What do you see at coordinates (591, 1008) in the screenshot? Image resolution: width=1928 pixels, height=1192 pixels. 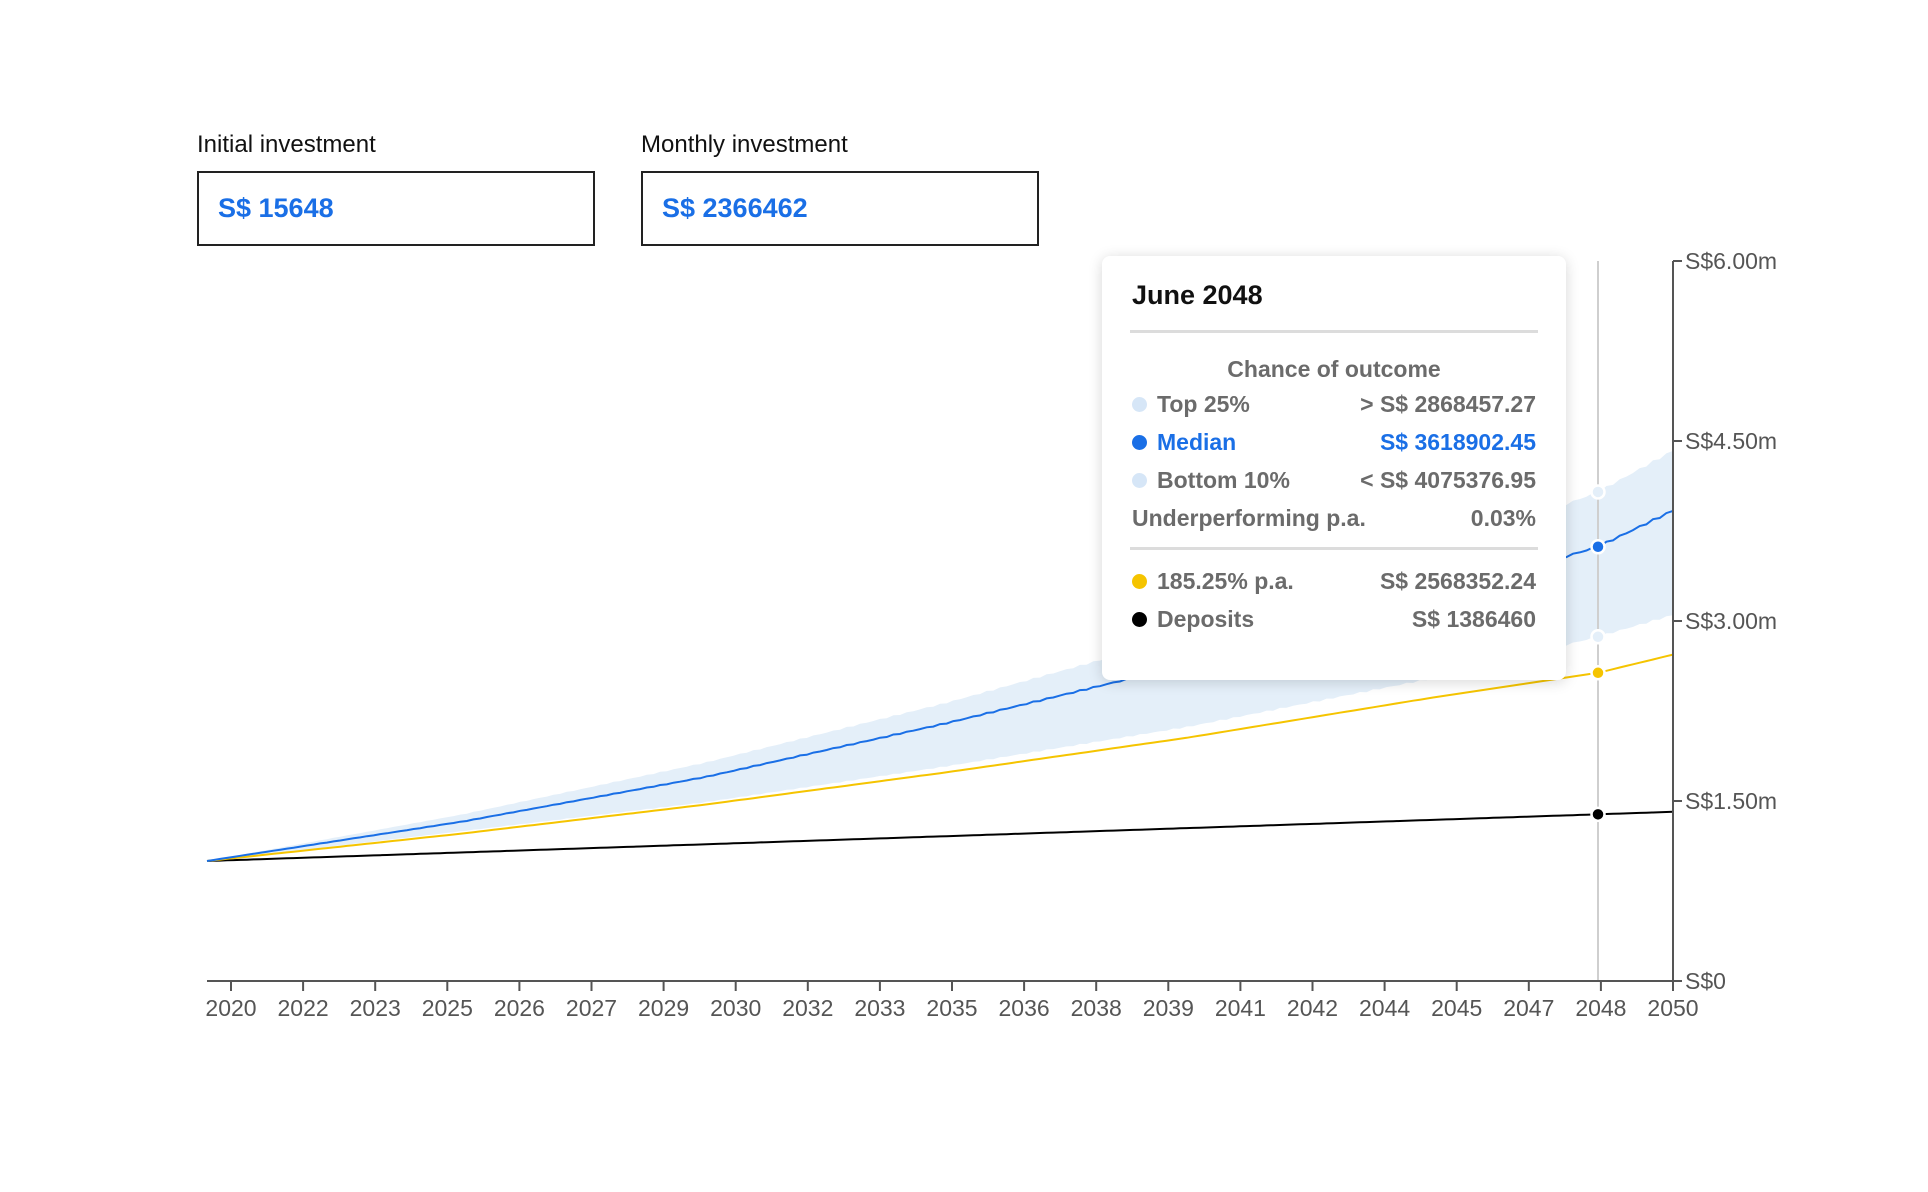 I see `x-tick-label: 2027` at bounding box center [591, 1008].